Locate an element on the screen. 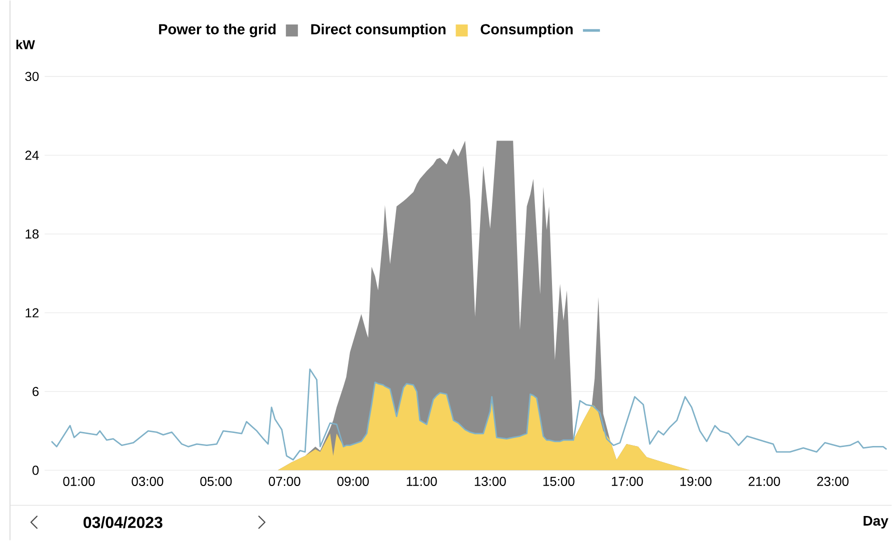  x-tick-label: 13:00 is located at coordinates (490, 481).